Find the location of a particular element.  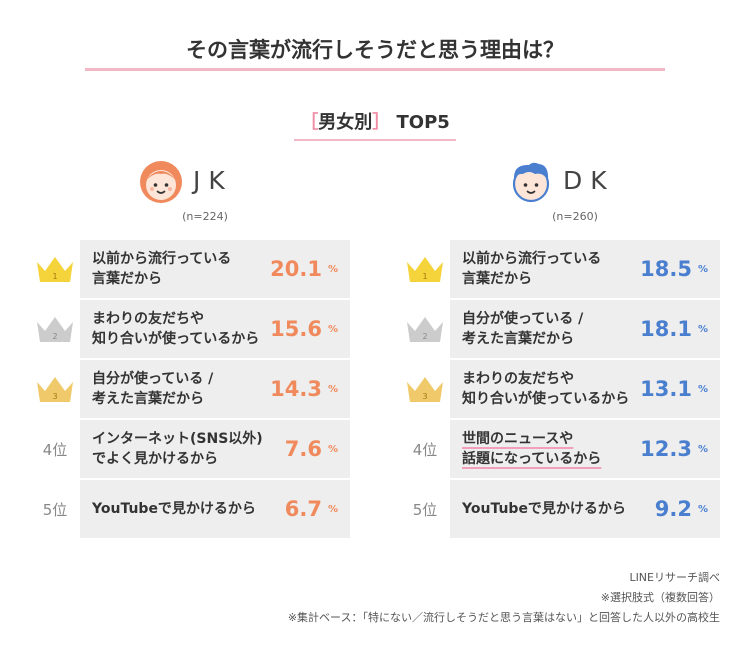

dk-label-5: YouTubeで見かけるから is located at coordinates (544, 509).